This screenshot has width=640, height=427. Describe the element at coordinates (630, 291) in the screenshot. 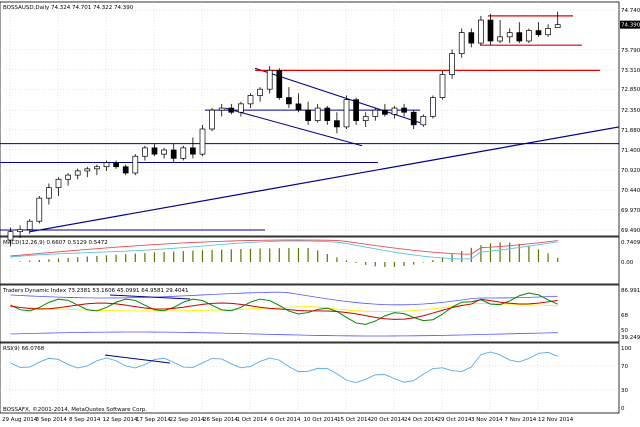

I see `tdi-tick-label: 86.991` at that location.